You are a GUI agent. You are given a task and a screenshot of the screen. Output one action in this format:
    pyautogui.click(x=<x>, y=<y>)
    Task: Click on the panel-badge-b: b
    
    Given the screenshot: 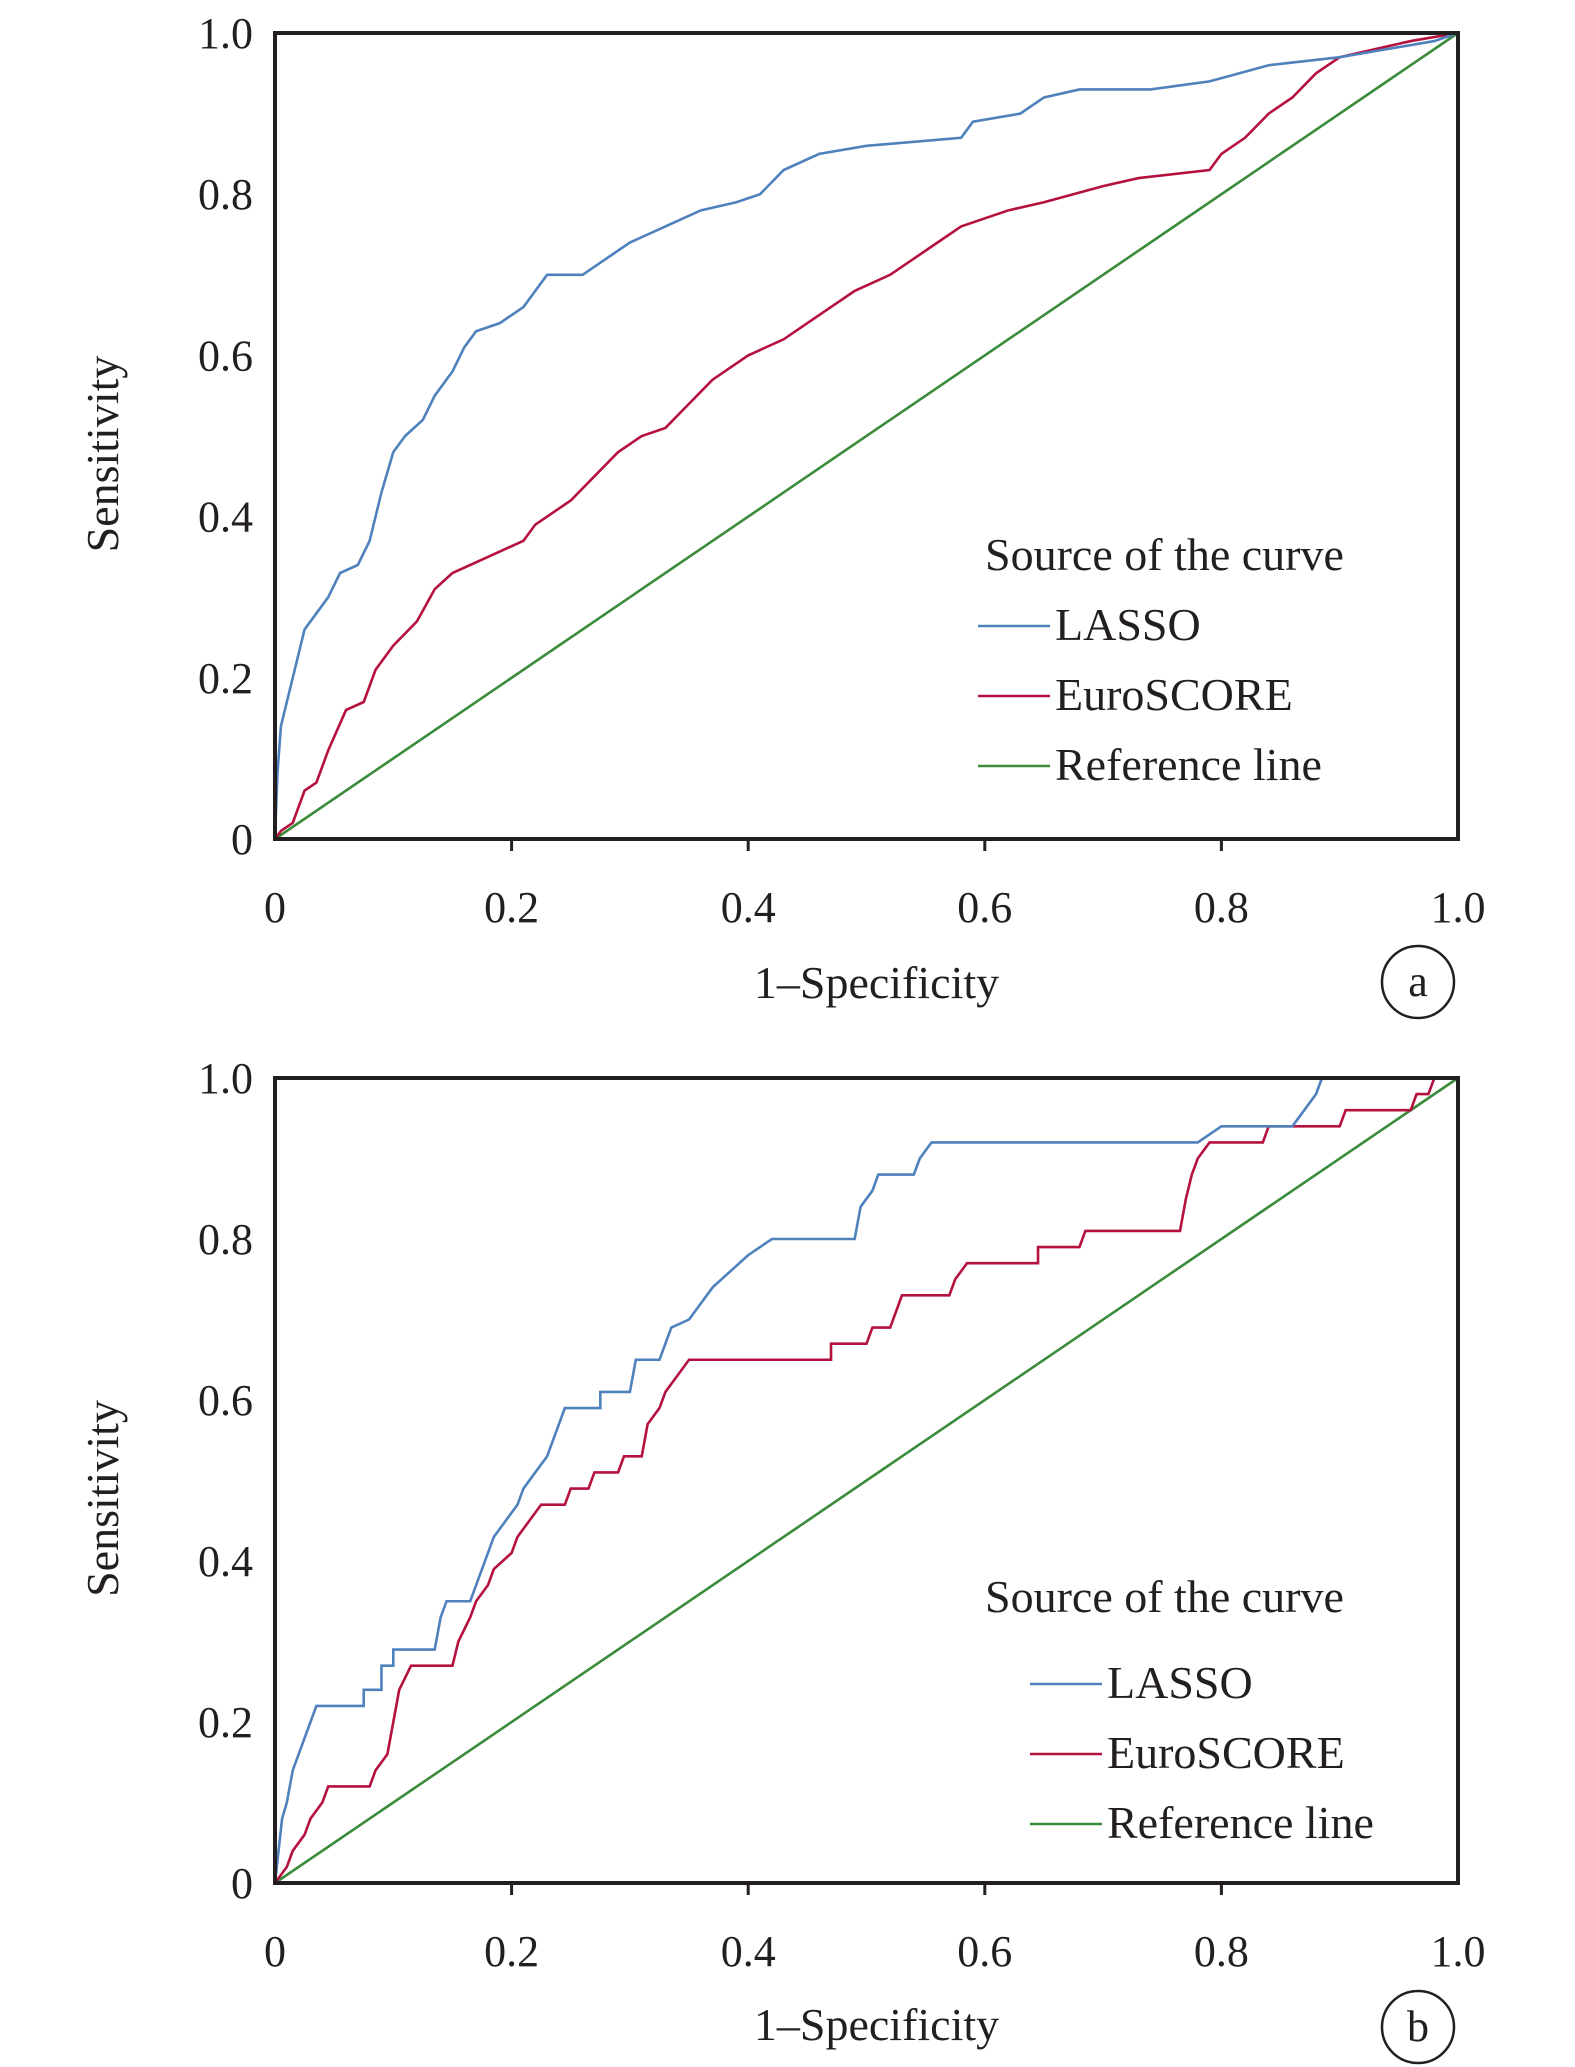 What is the action you would take?
    pyautogui.click(x=1418, y=2027)
    